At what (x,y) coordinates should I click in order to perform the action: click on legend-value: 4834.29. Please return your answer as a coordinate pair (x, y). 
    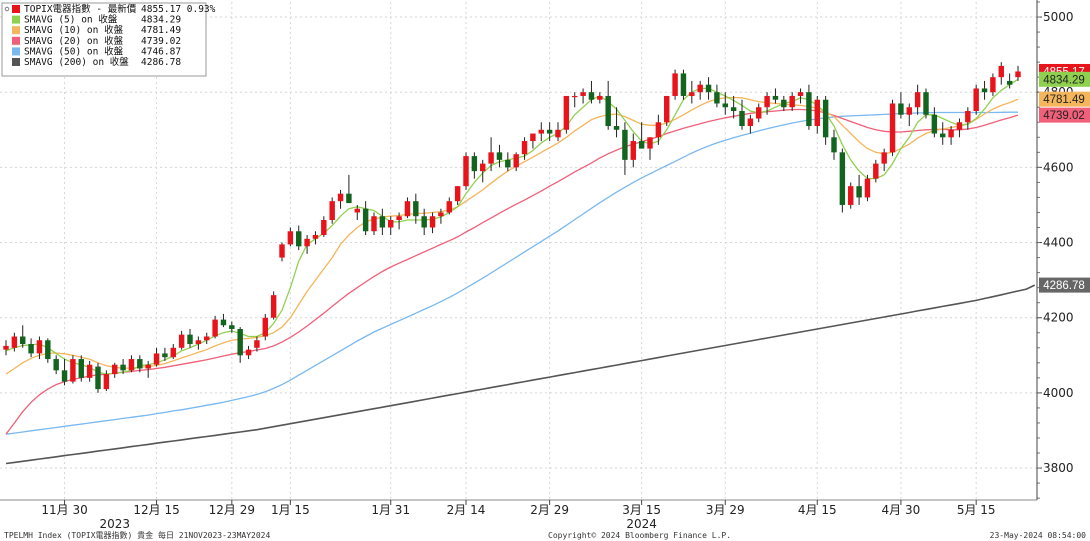
    Looking at the image, I should click on (161, 20).